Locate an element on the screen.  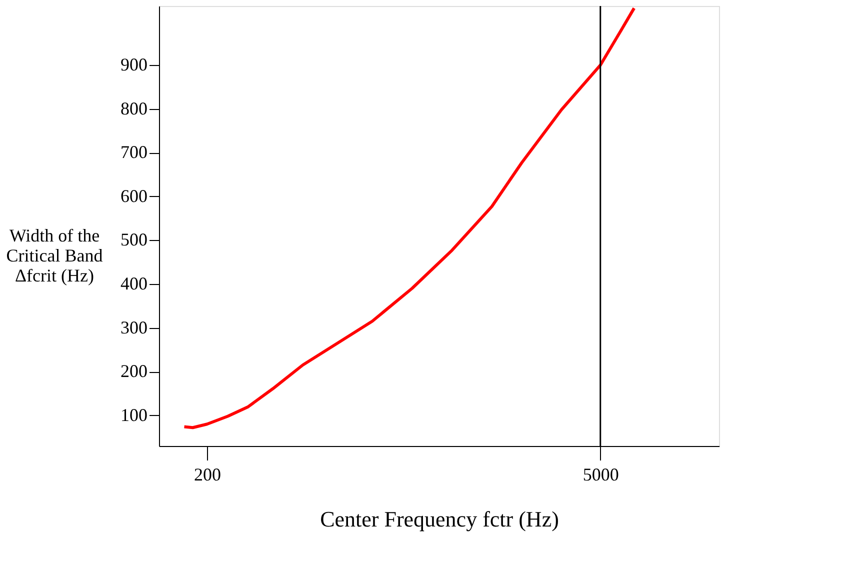
y-tick-label: 100 is located at coordinates (134, 414).